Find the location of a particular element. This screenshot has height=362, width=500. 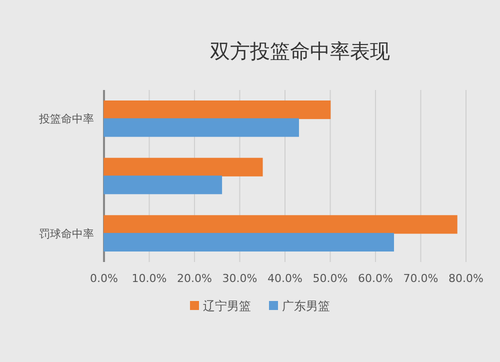

x-tick-label: 10.0% is located at coordinates (149, 278).